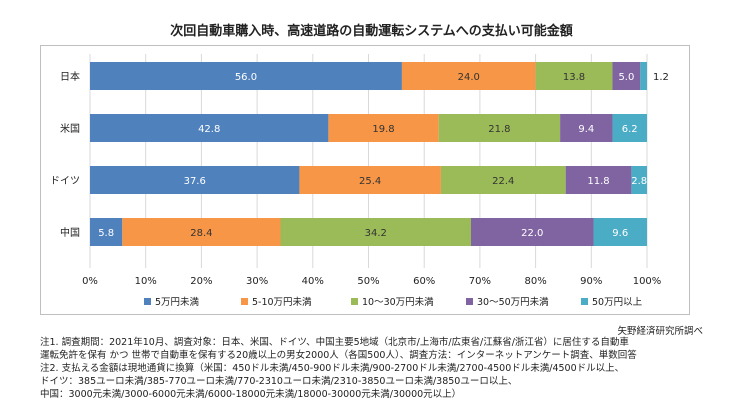  Describe the element at coordinates (513, 302) in the screenshot. I see `legend-label: 30～50万円未満` at that location.